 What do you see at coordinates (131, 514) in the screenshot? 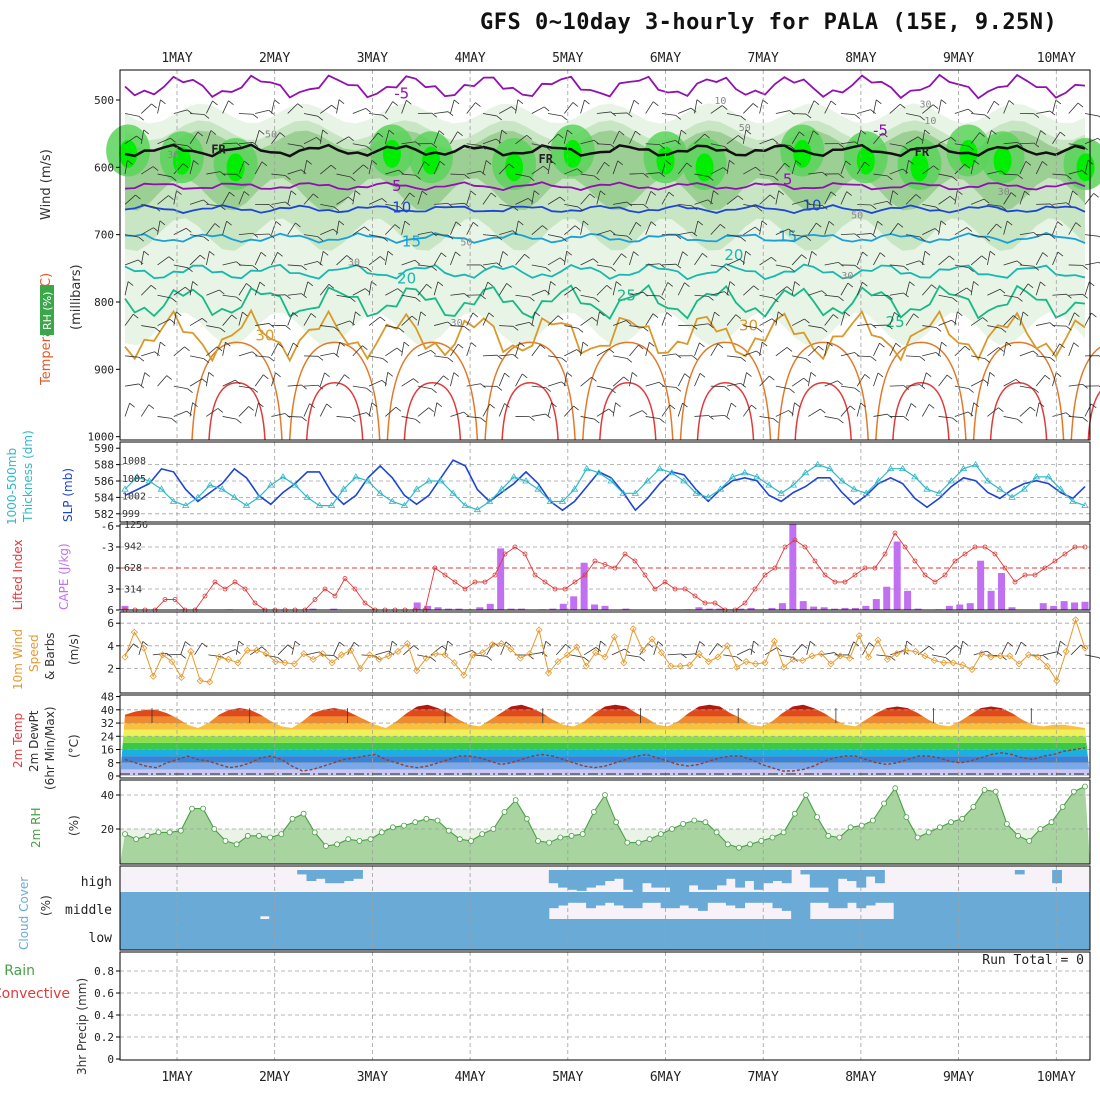
I see `slp-axis-label: 999` at bounding box center [131, 514].